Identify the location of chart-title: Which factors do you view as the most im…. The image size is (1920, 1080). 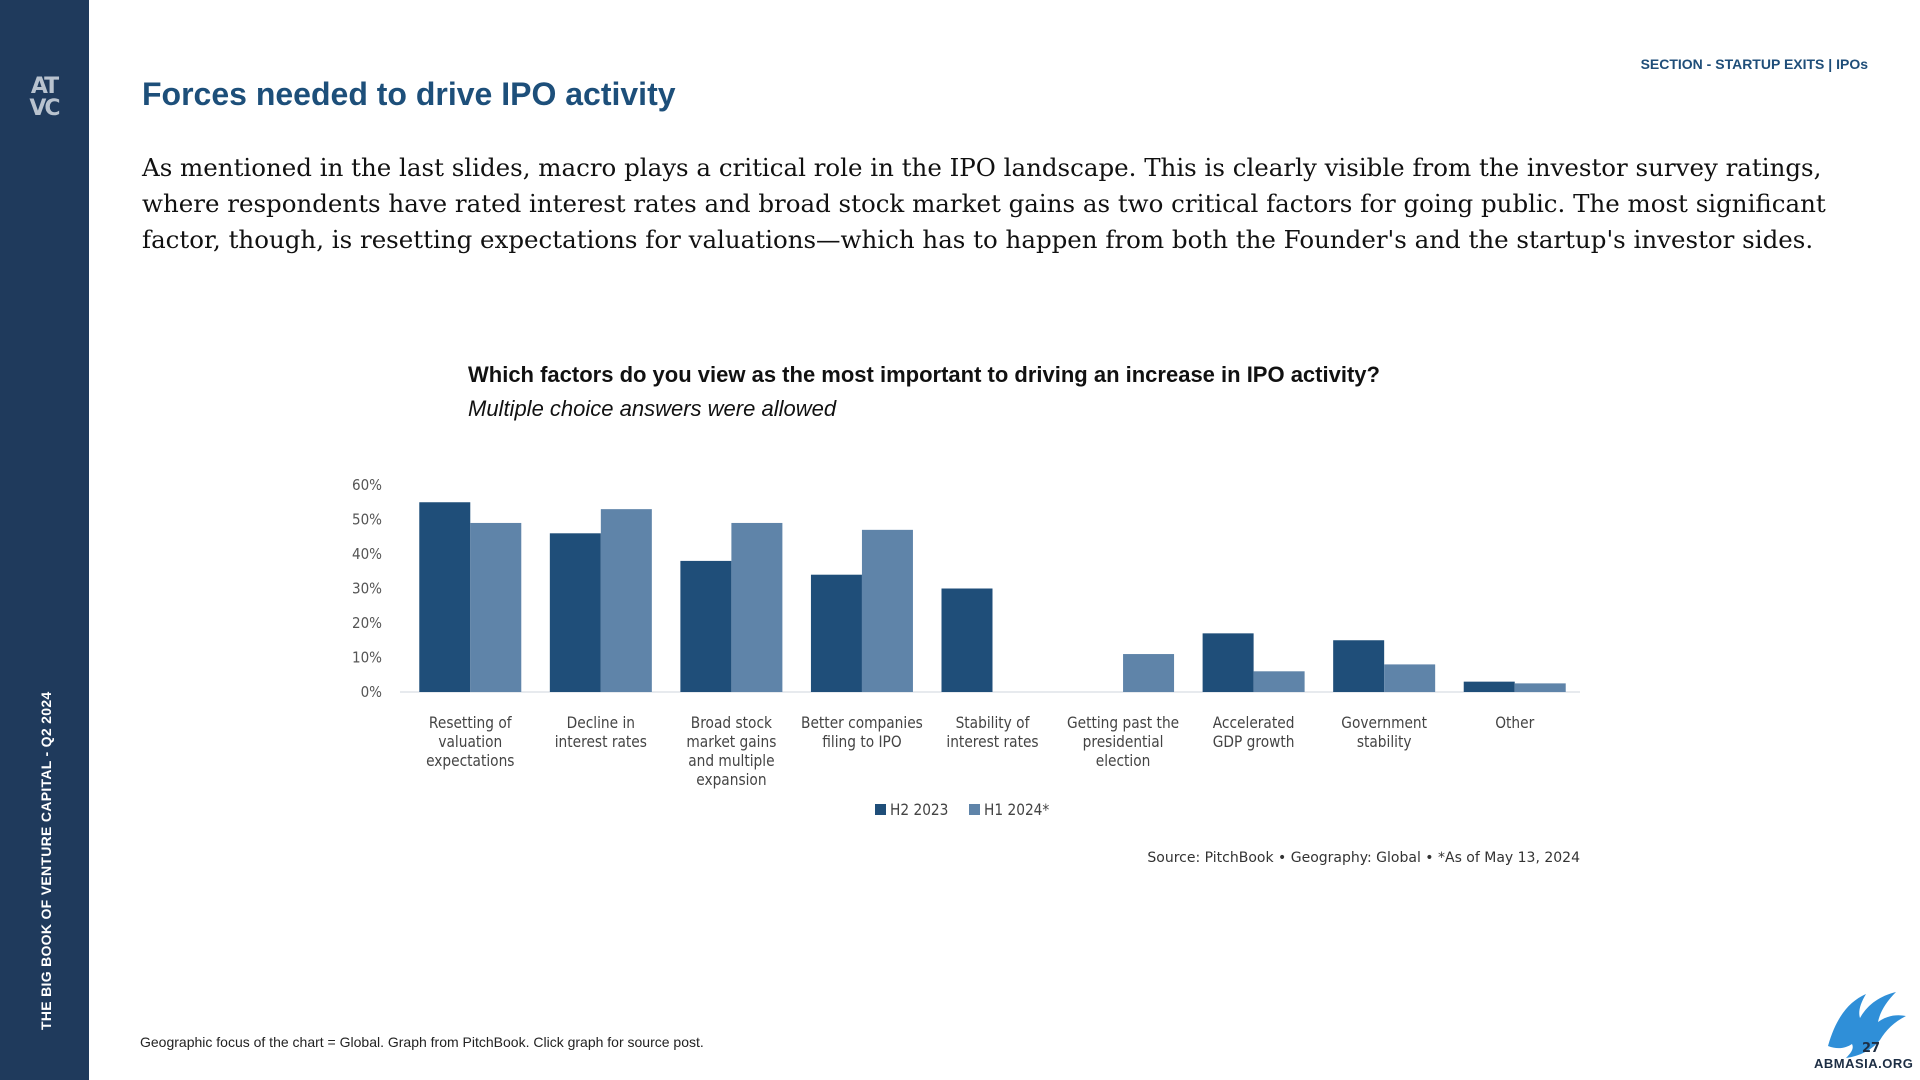
(924, 374).